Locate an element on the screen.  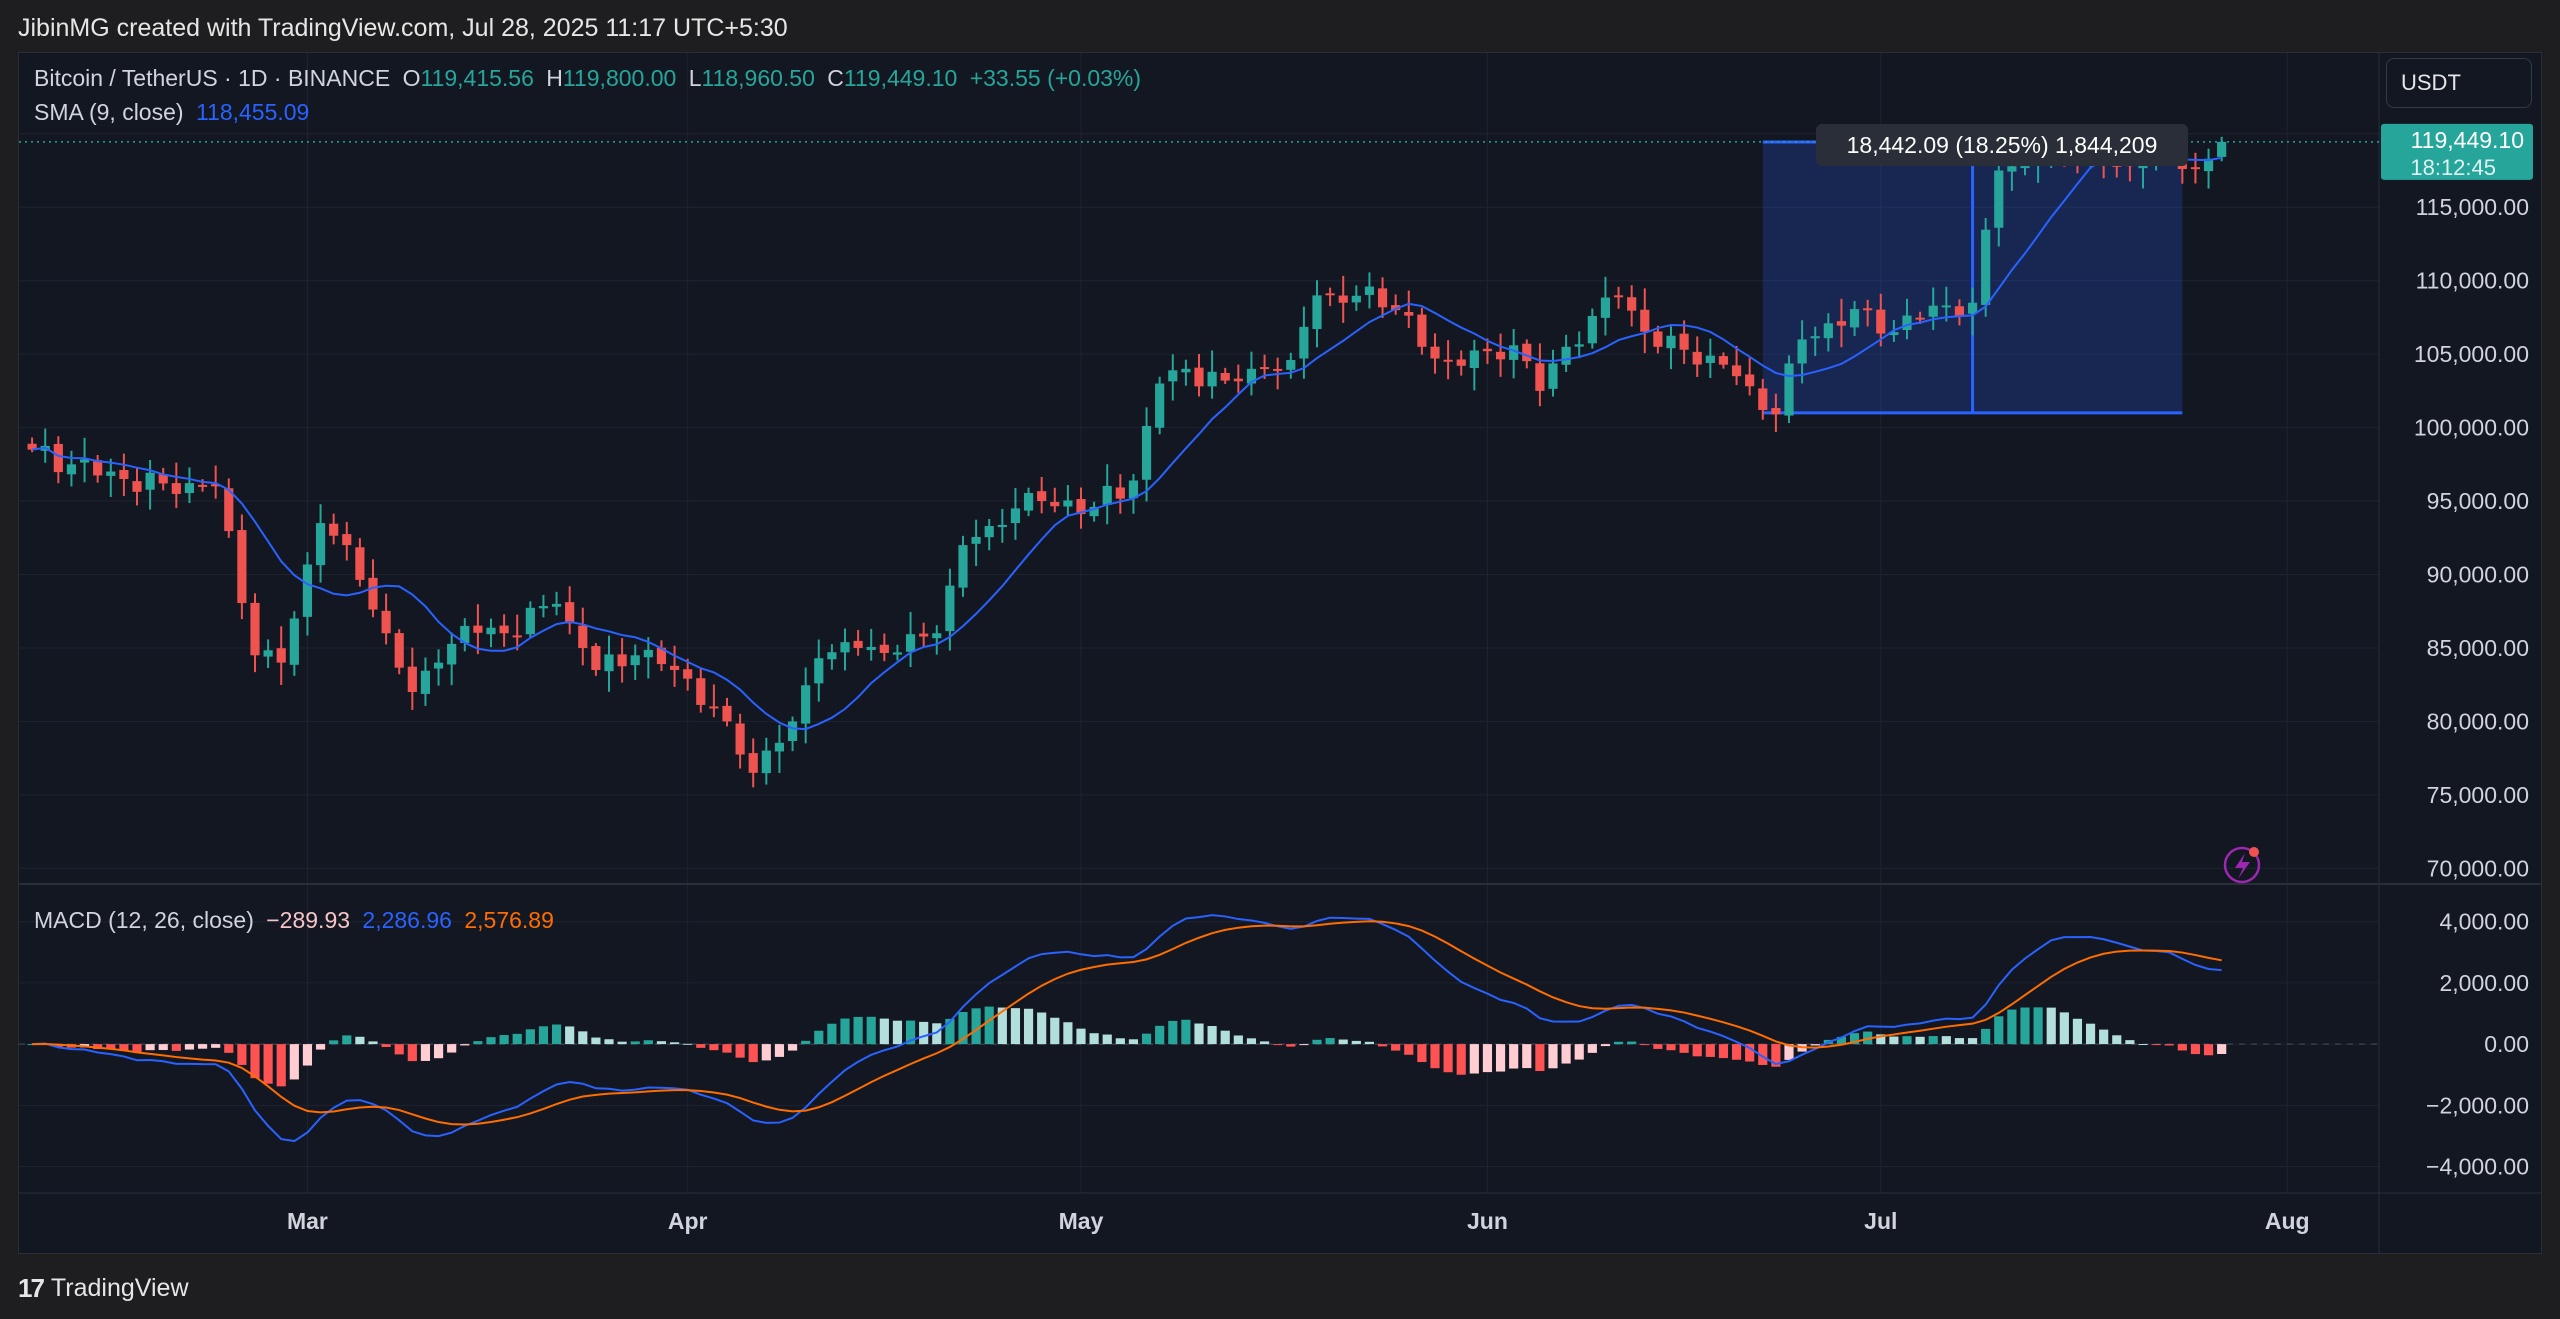
time-axis-label: Mar is located at coordinates (307, 1221).